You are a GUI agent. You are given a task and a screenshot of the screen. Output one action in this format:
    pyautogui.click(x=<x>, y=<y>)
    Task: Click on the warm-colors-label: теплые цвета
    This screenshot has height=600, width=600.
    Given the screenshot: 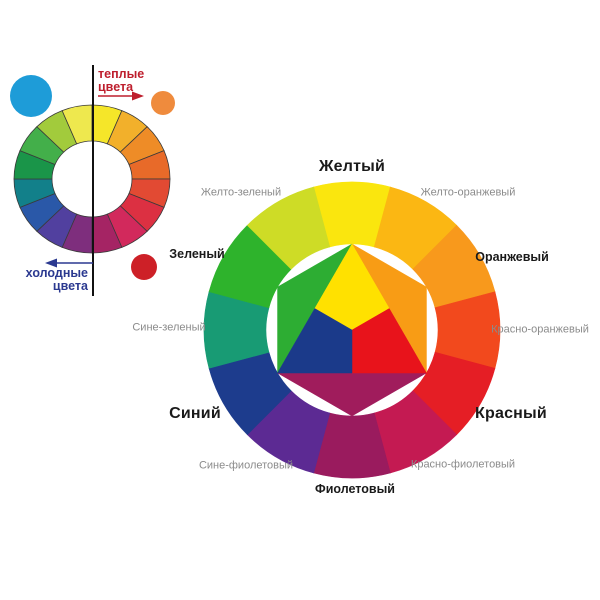 What is the action you would take?
    pyautogui.click(x=121, y=81)
    